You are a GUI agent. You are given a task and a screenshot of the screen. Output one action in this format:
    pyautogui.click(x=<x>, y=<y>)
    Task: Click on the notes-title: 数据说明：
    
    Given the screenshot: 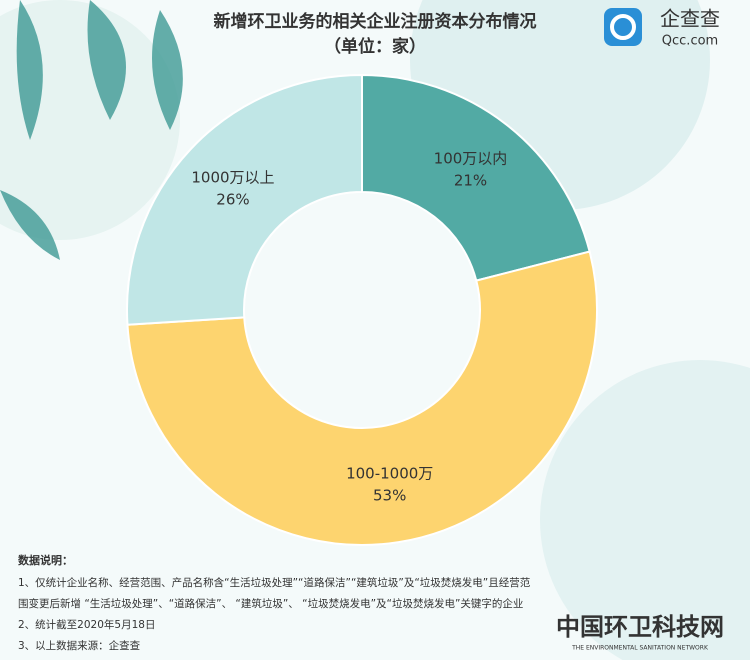 What is the action you would take?
    pyautogui.click(x=45, y=560)
    